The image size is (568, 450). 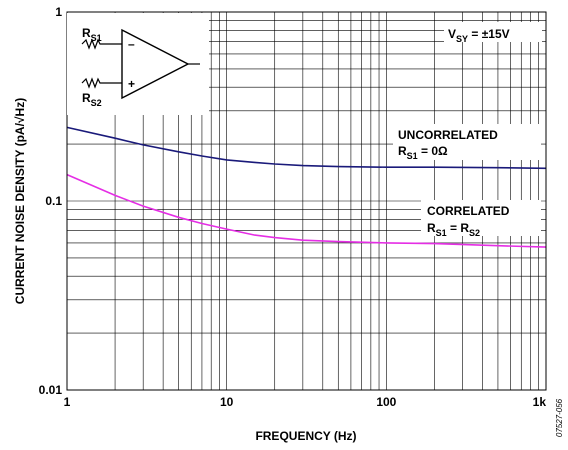 I want to click on x-tick-label: 1k, so click(x=540, y=402).